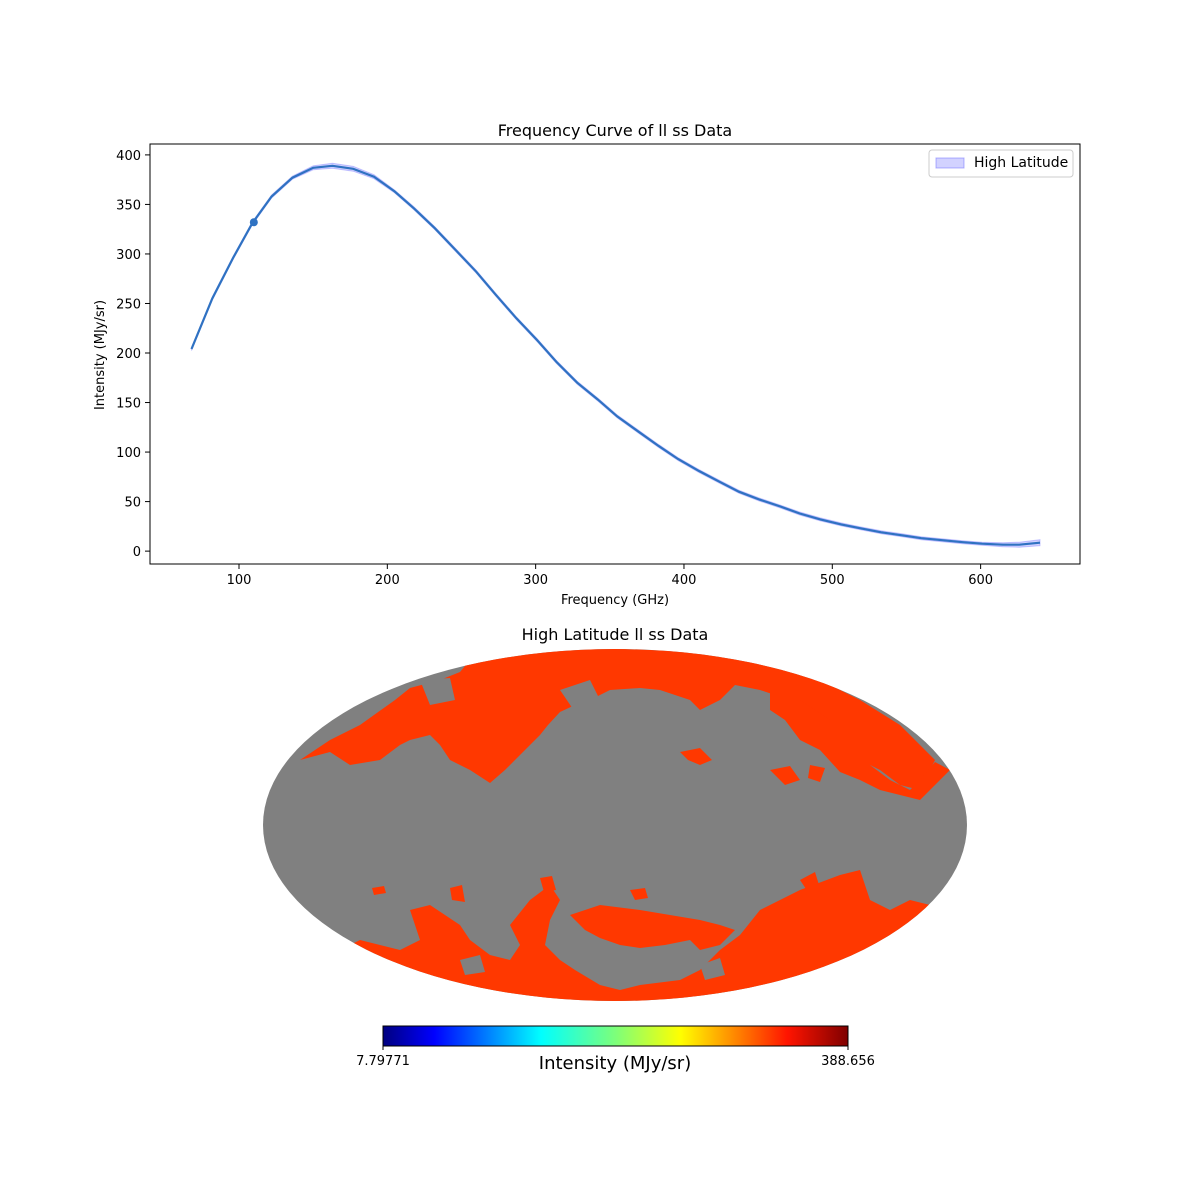 Image resolution: width=1200 pixels, height=1200 pixels. I want to click on y-tick-label-350: 350, so click(128, 205).